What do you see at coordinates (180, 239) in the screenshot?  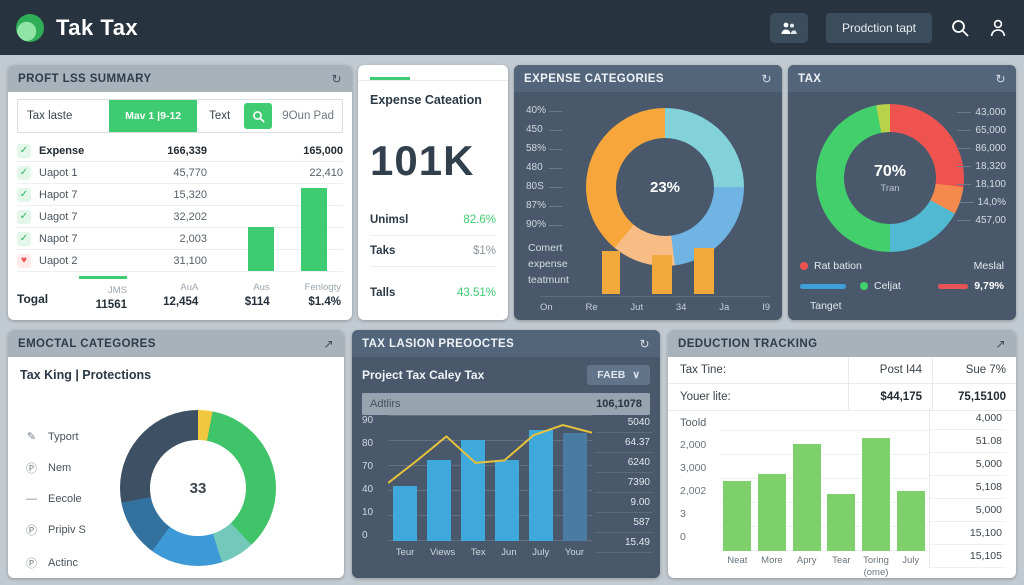 I see `table-row: ✓ Napot 7 2,003` at bounding box center [180, 239].